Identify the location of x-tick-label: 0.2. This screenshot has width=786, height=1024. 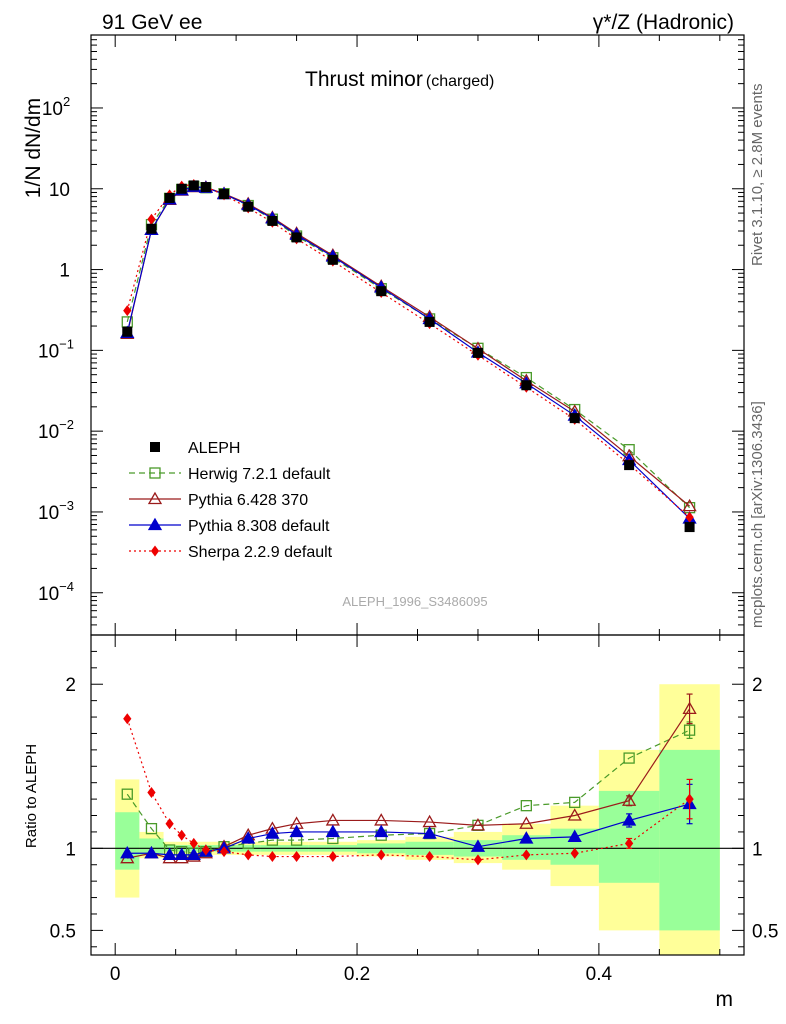
(357, 974).